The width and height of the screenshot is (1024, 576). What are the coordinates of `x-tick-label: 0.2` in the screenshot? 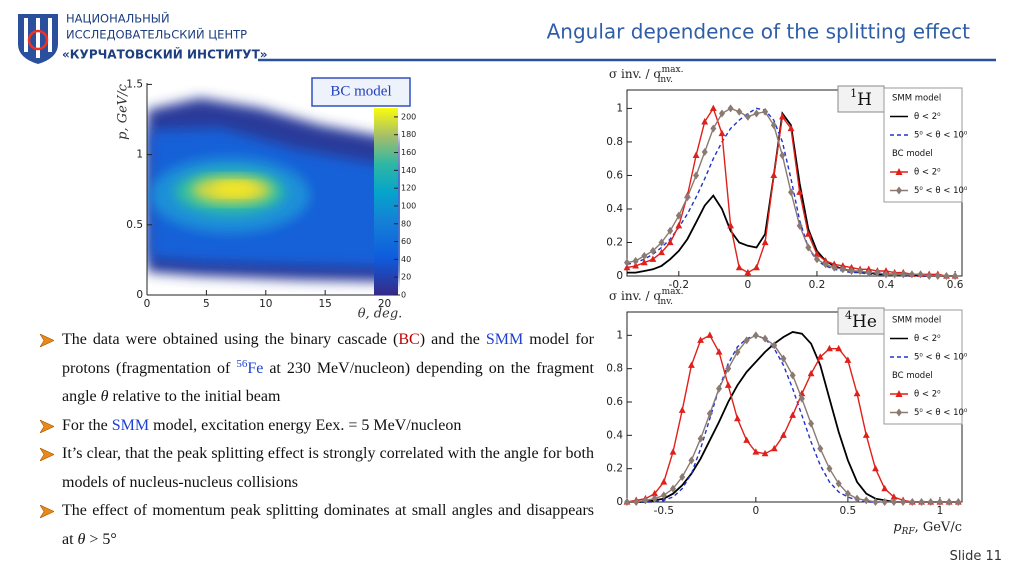 It's located at (817, 285).